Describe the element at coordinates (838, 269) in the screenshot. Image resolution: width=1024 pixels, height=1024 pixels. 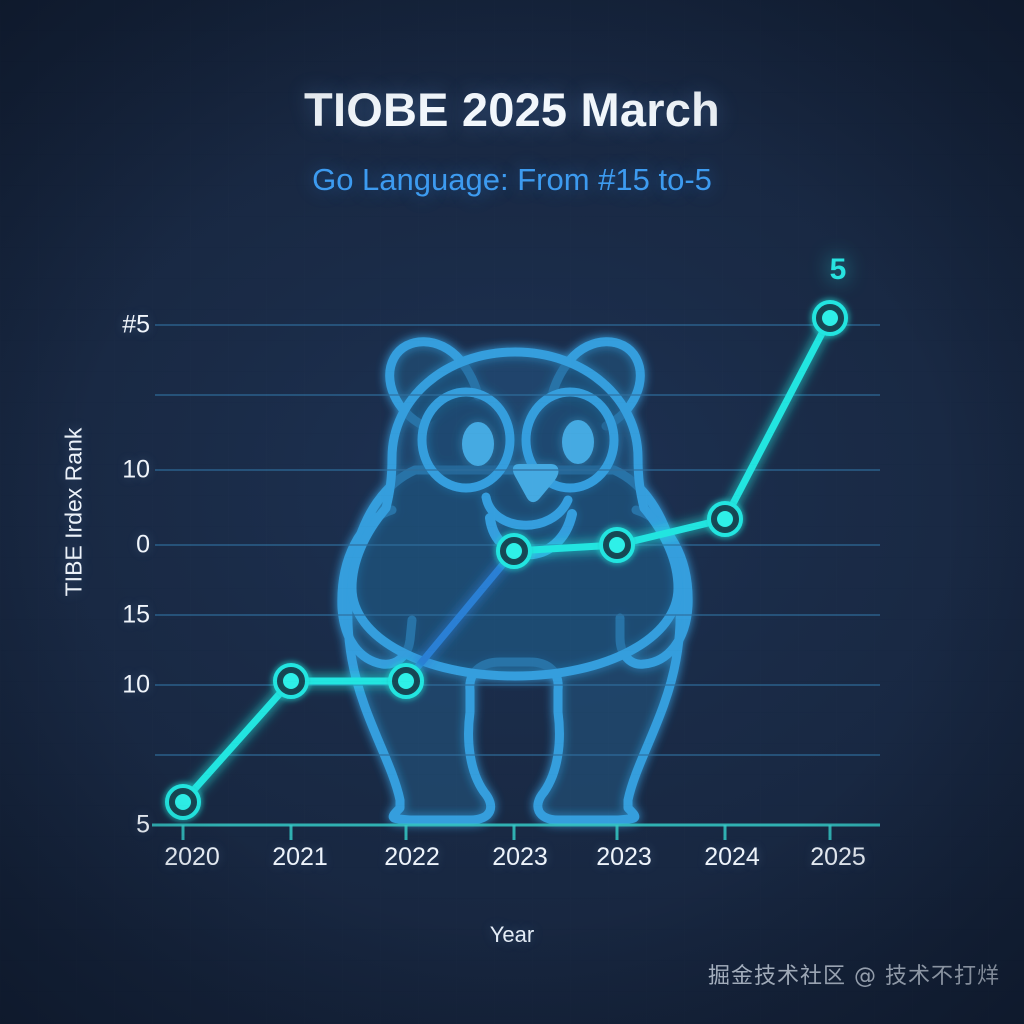
I see `data-annotation-final-rank: 5` at that location.